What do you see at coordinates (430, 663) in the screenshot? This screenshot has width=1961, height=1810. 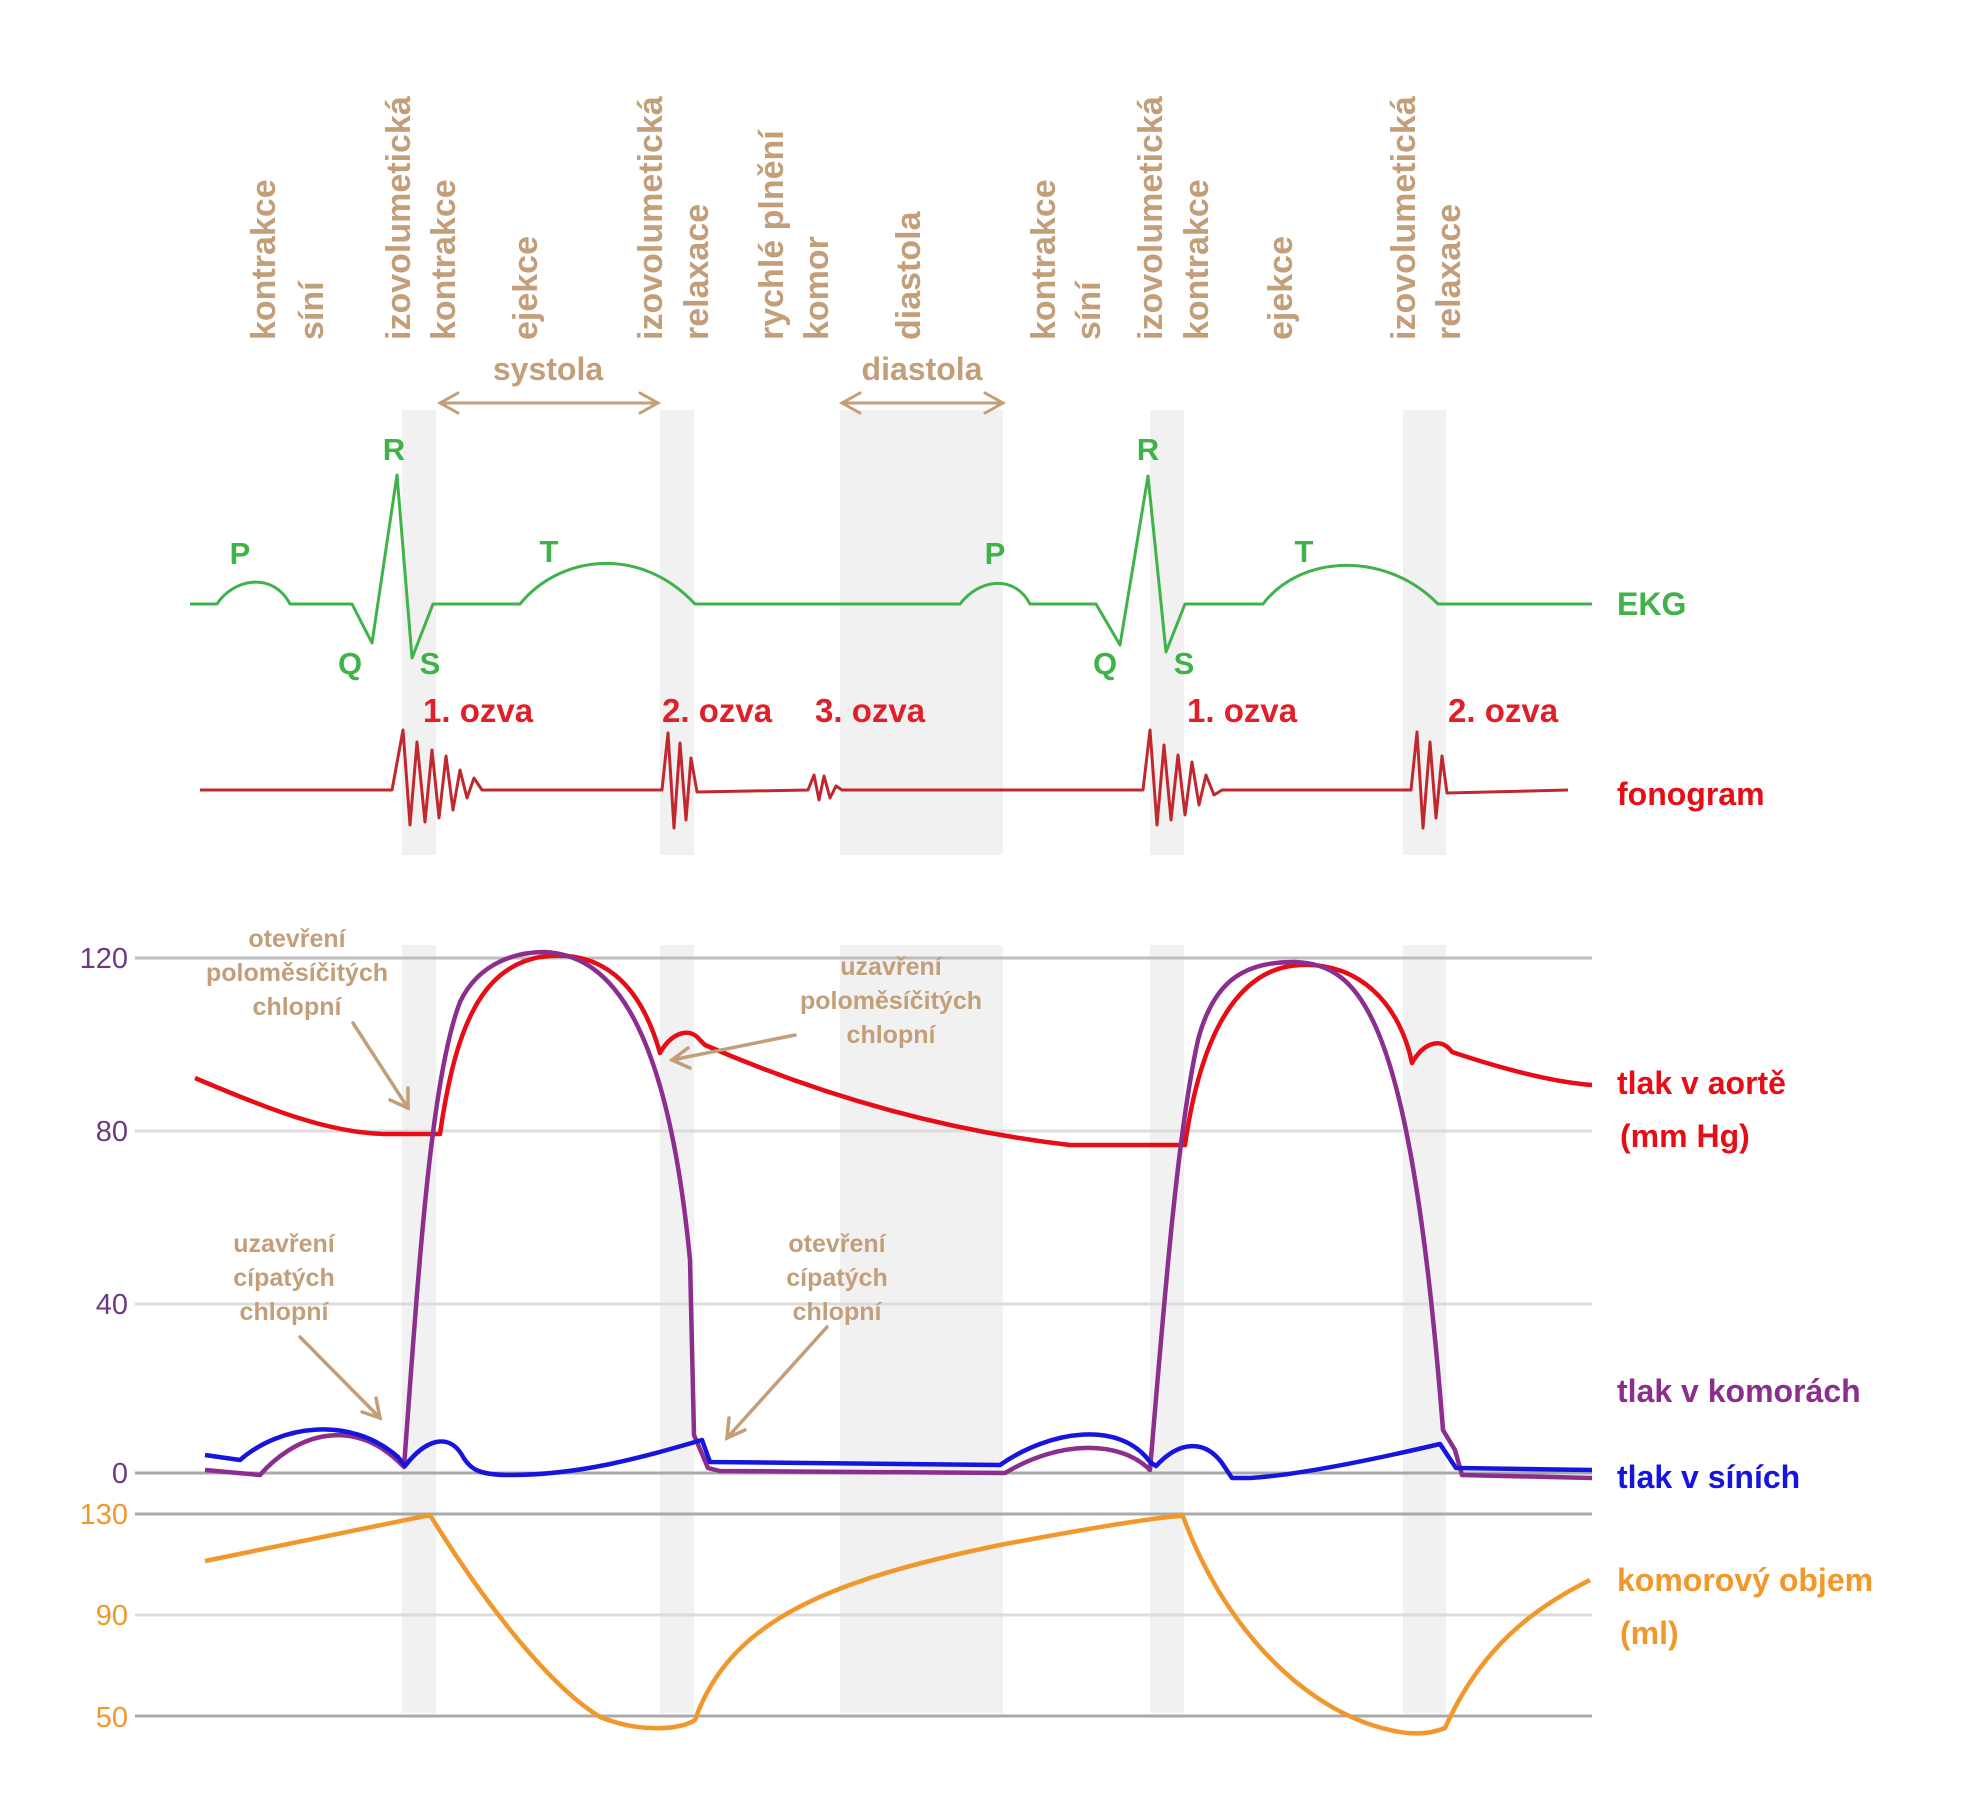 I see `ekg-s-wave-1: S` at bounding box center [430, 663].